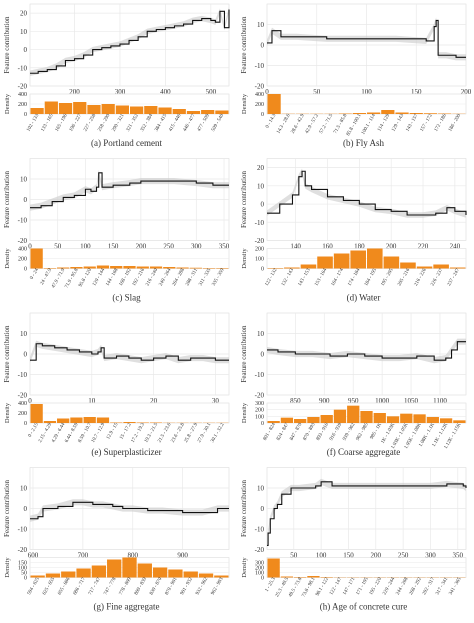 The width and height of the screenshot is (474, 623). Describe the element at coordinates (133, 123) in the screenshot. I see `bin-label-a: 321 - 352` at that location.